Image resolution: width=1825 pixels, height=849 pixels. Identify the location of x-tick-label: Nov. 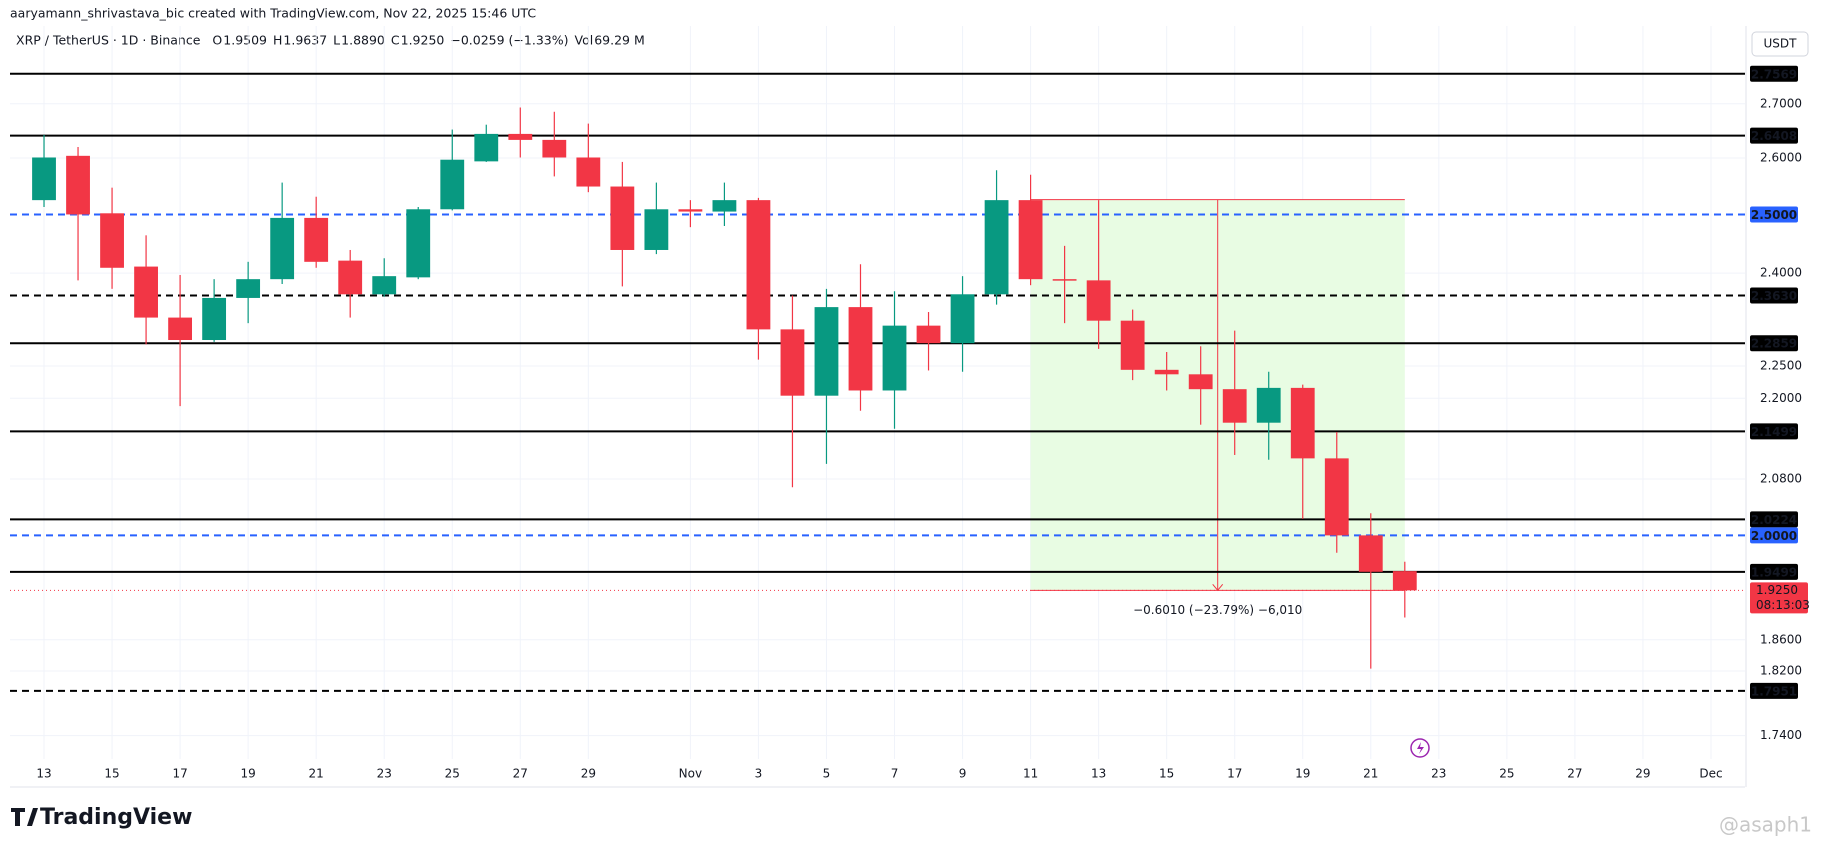
(690, 774).